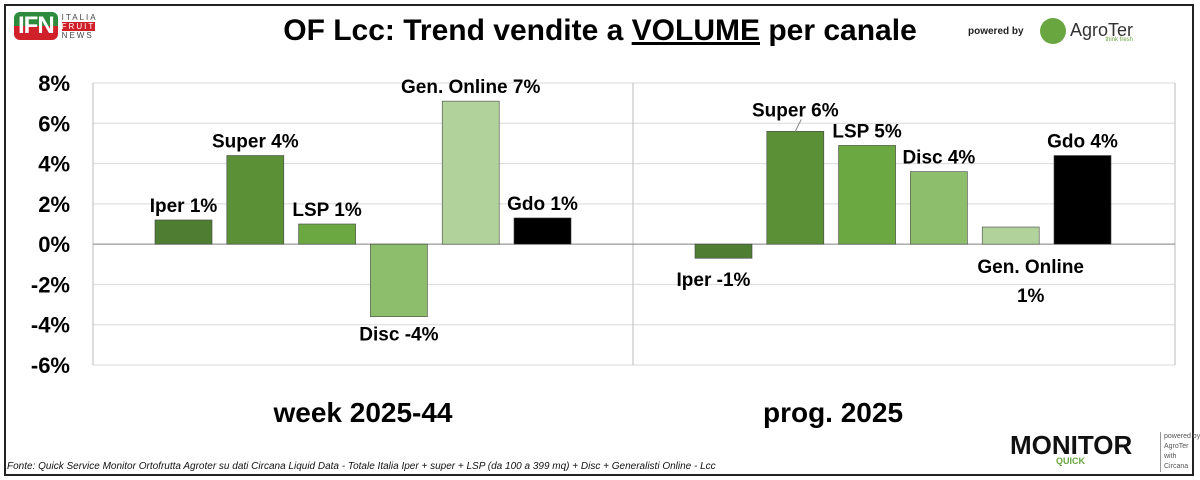 This screenshot has width=1200, height=480. I want to click on title-underlined: VOLUME, so click(695, 30).